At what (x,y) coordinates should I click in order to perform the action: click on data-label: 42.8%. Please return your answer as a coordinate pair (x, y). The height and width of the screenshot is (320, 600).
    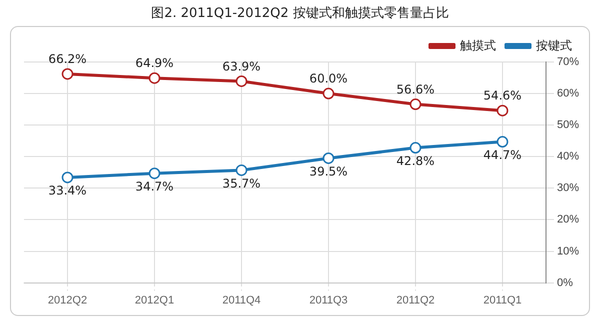
    Looking at the image, I should click on (415, 161).